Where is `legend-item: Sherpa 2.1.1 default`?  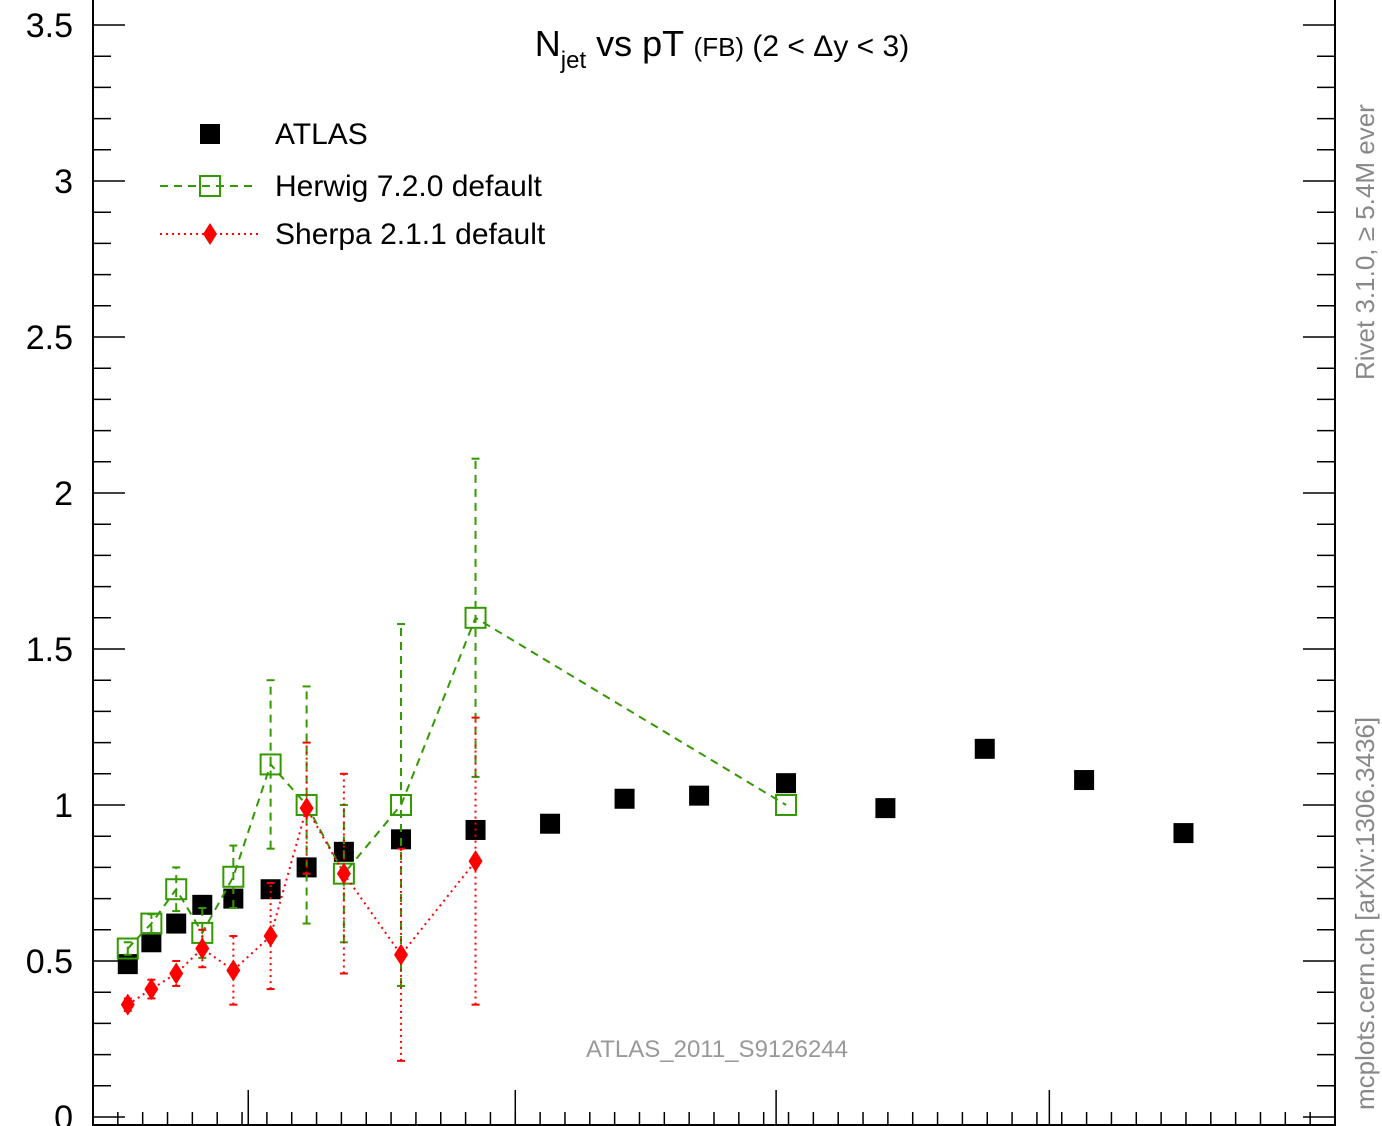
legend-item: Sherpa 2.1.1 default is located at coordinates (353, 234).